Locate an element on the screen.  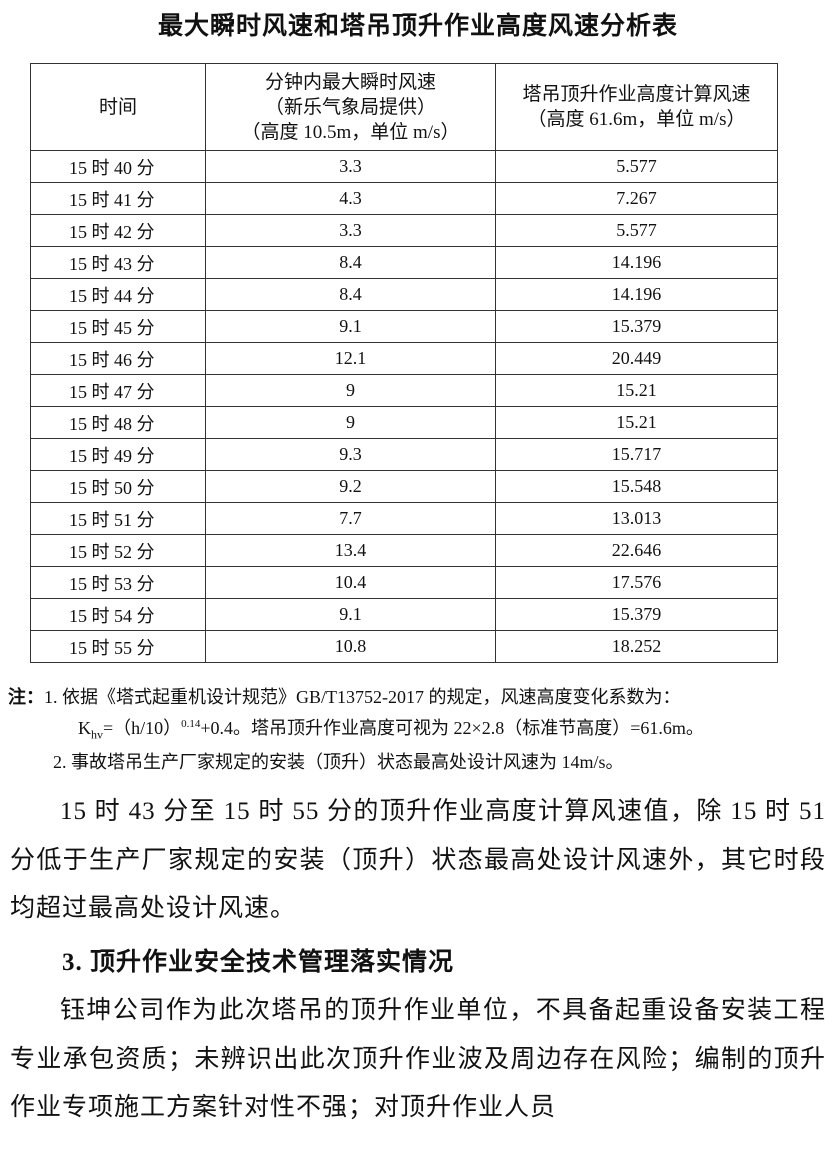
table-row: 15 时 40 分 3.3 5.577 is located at coordinates (404, 166).